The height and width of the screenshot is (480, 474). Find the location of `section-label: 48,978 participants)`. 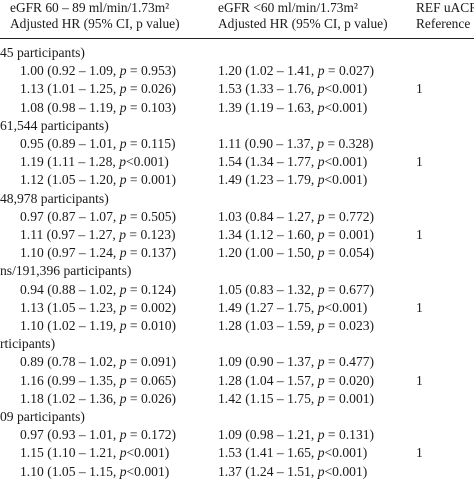

section-label: 48,978 participants) is located at coordinates (54, 198).